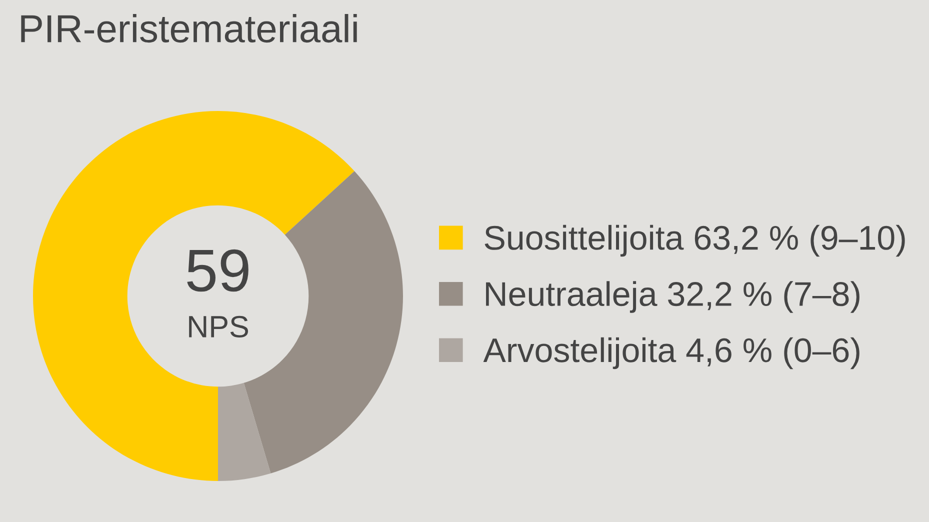  I want to click on text: NPS, so click(218, 327).